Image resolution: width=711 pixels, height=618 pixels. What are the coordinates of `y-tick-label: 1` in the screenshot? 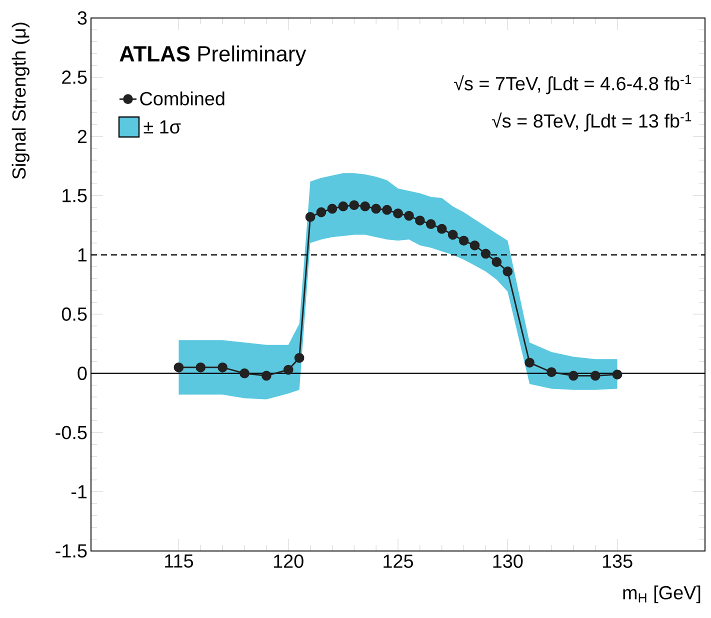 It's located at (82, 255).